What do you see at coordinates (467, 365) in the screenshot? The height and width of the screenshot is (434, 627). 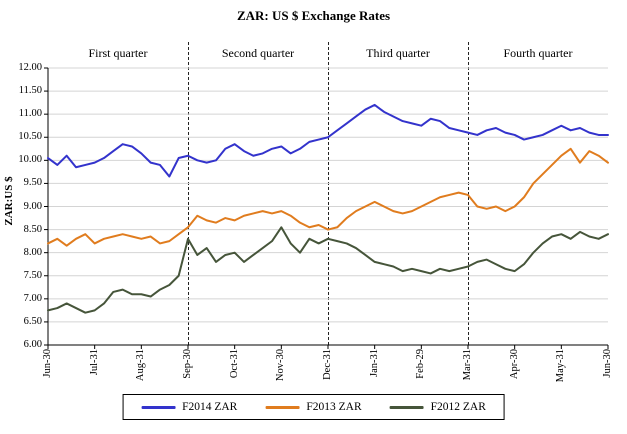 I see `x-tick-label: Mar-31` at bounding box center [467, 365].